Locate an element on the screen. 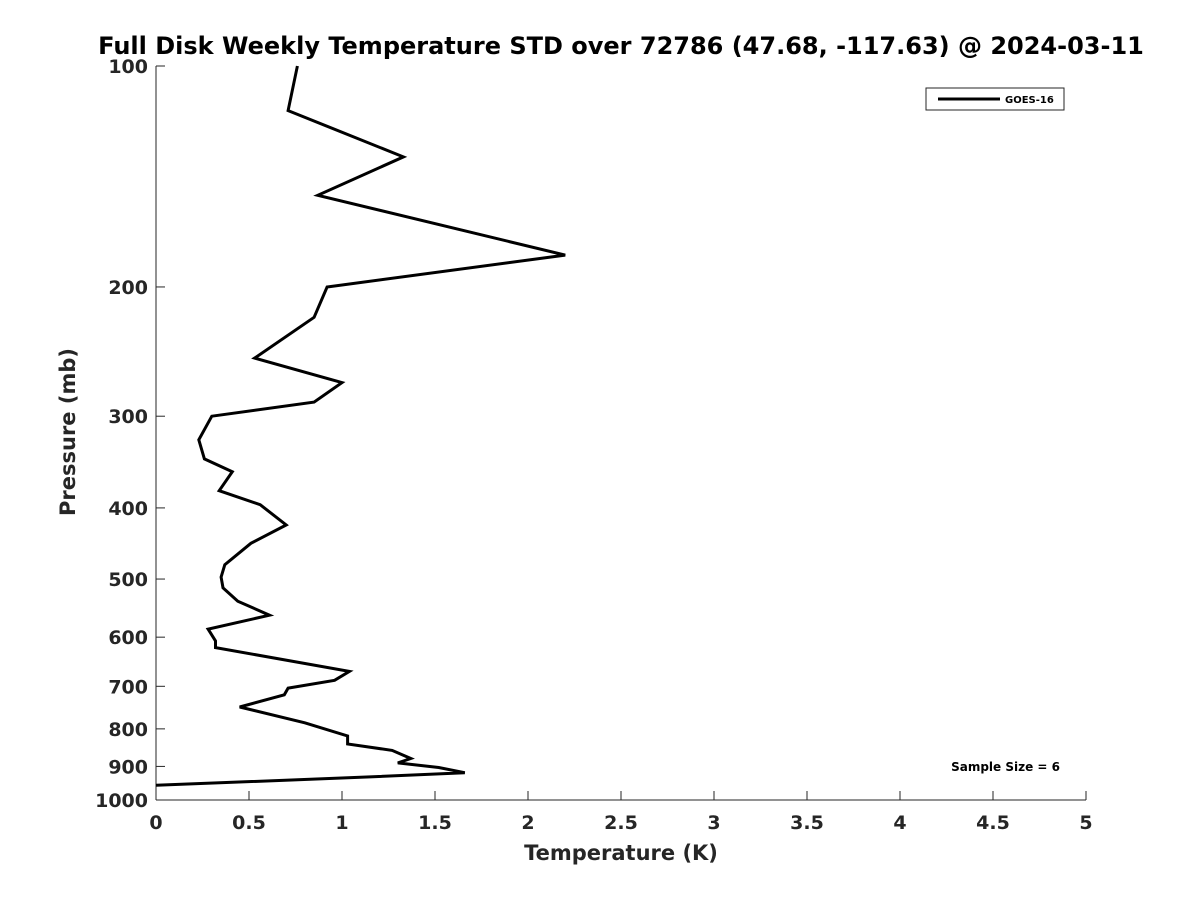 The height and width of the screenshot is (900, 1200). y-tick-label-8: 900 is located at coordinates (128, 767).